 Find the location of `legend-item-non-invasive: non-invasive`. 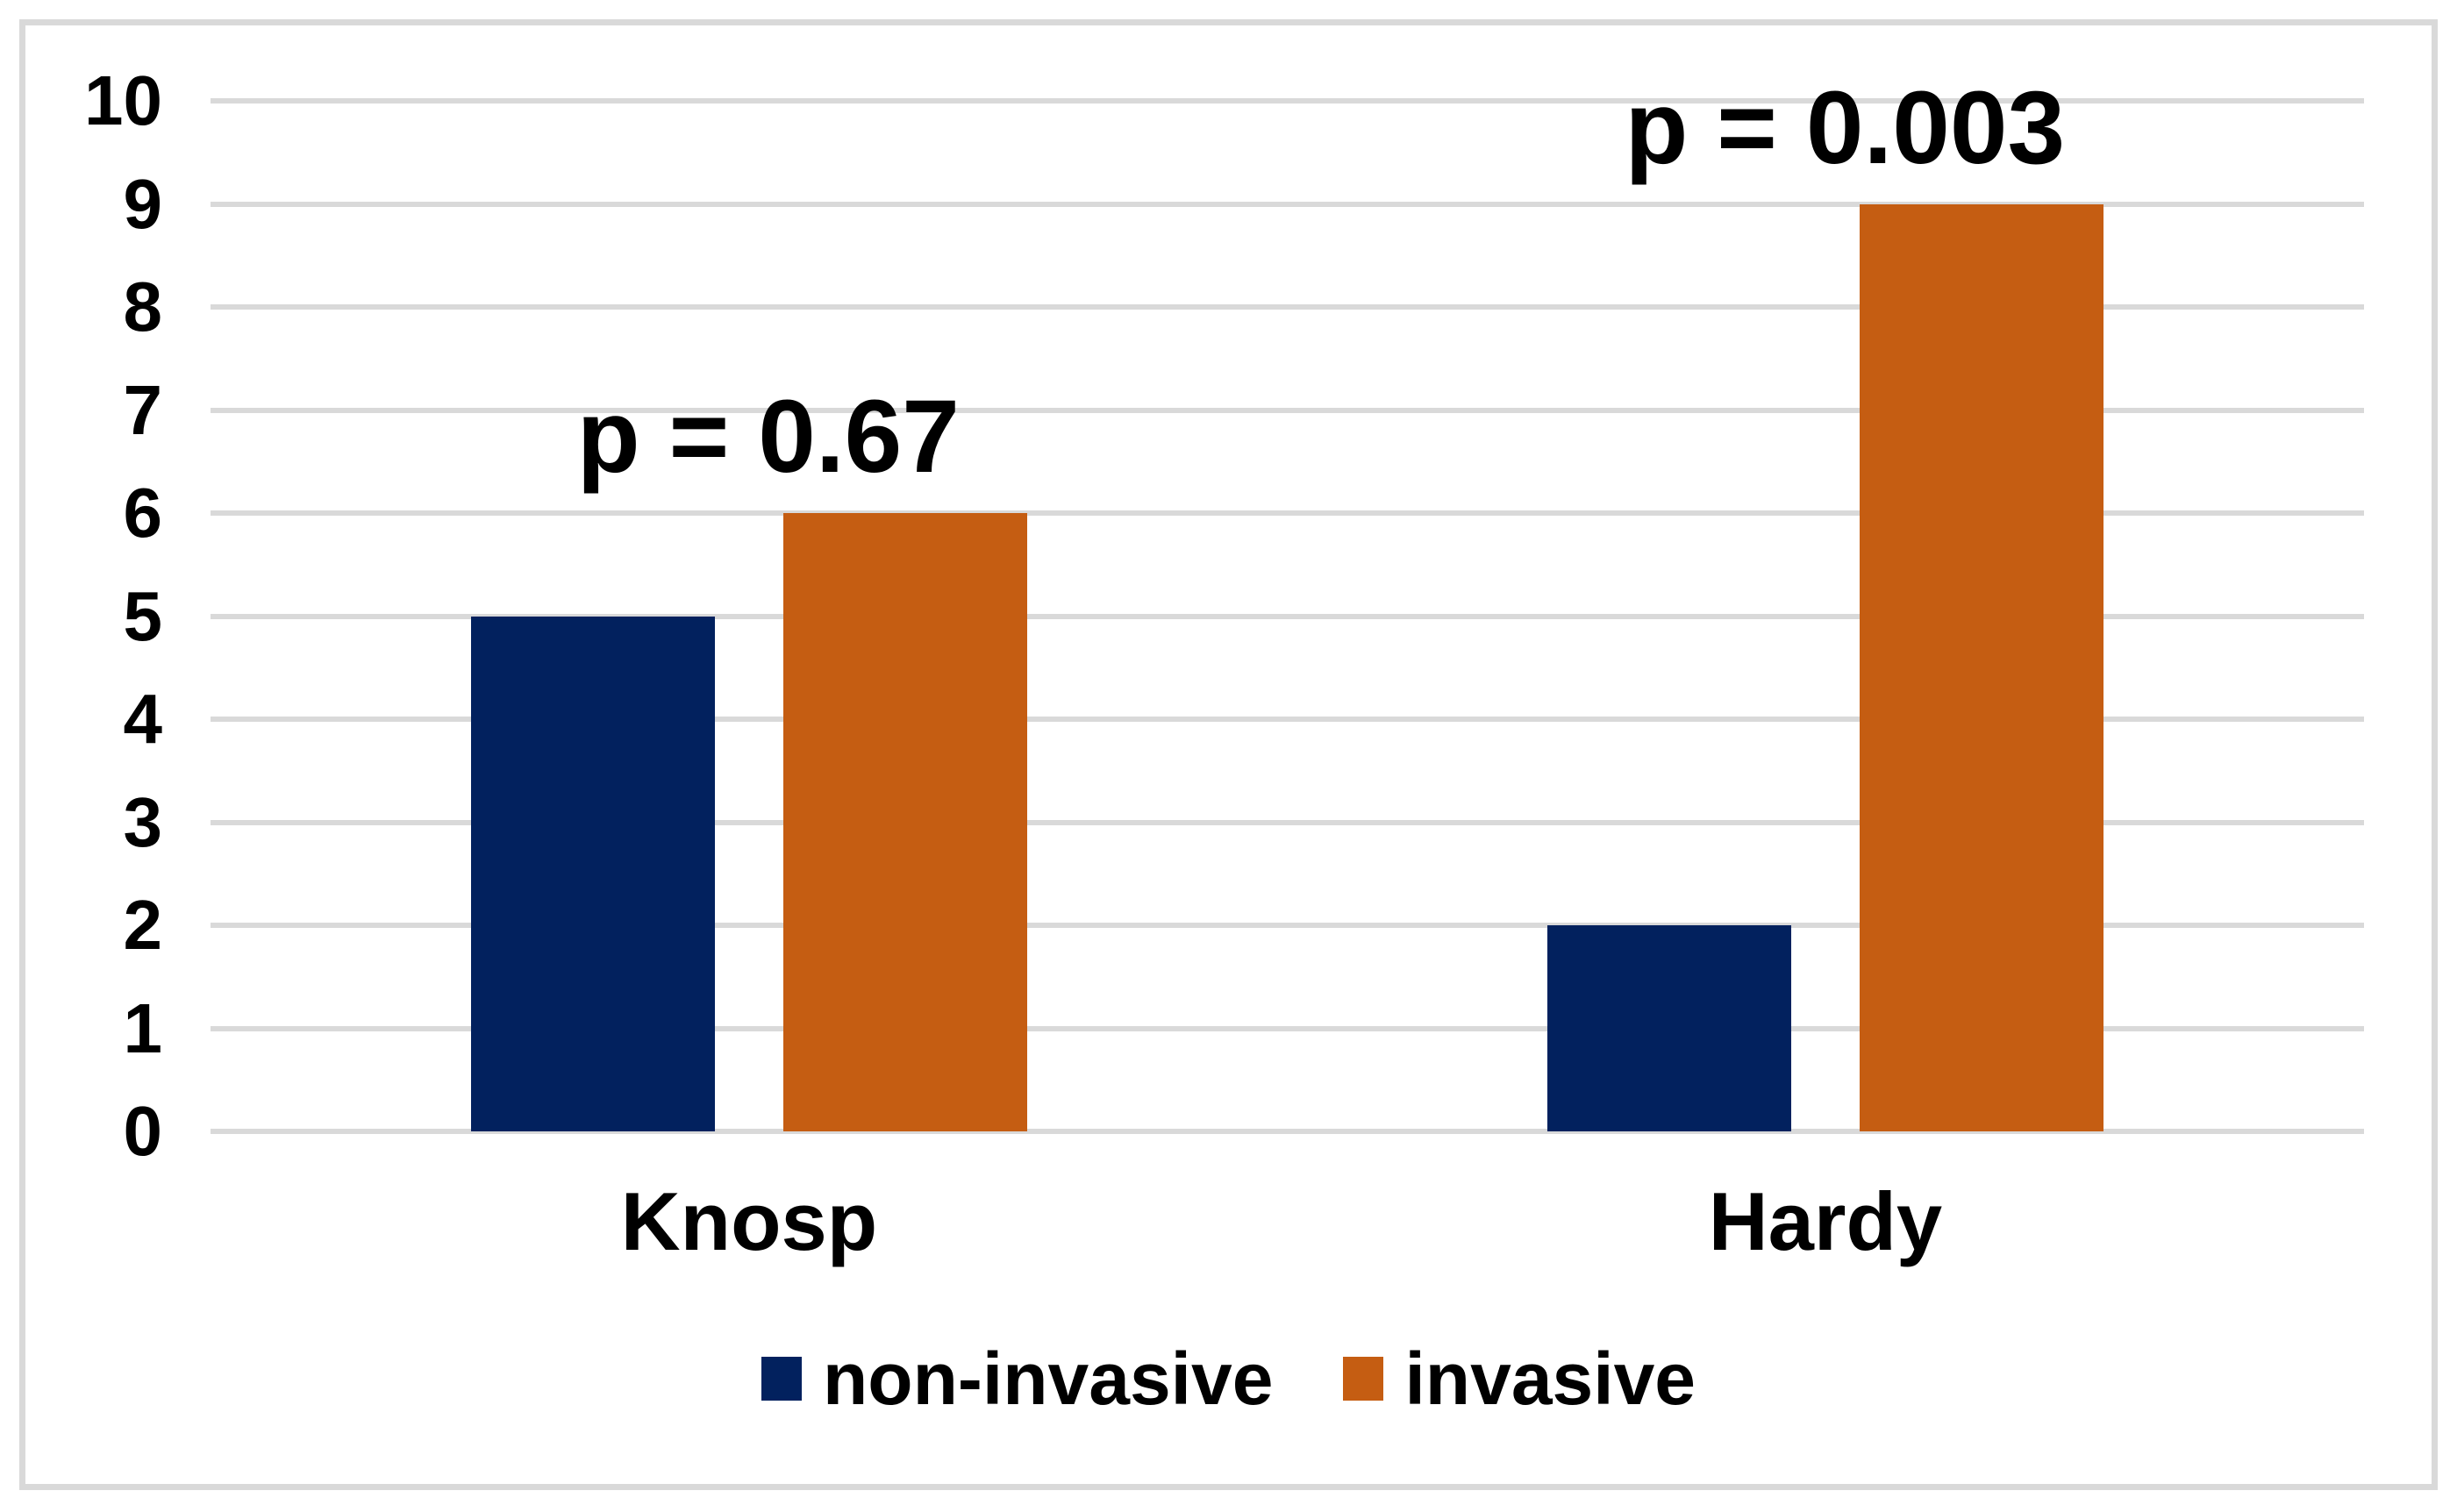

legend-item-non-invasive: non-invasive is located at coordinates (1017, 1379).